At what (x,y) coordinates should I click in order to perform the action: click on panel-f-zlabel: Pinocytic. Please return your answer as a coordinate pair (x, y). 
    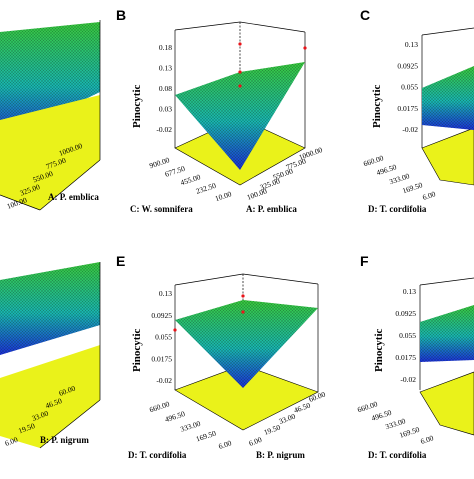
    Looking at the image, I should click on (379, 350).